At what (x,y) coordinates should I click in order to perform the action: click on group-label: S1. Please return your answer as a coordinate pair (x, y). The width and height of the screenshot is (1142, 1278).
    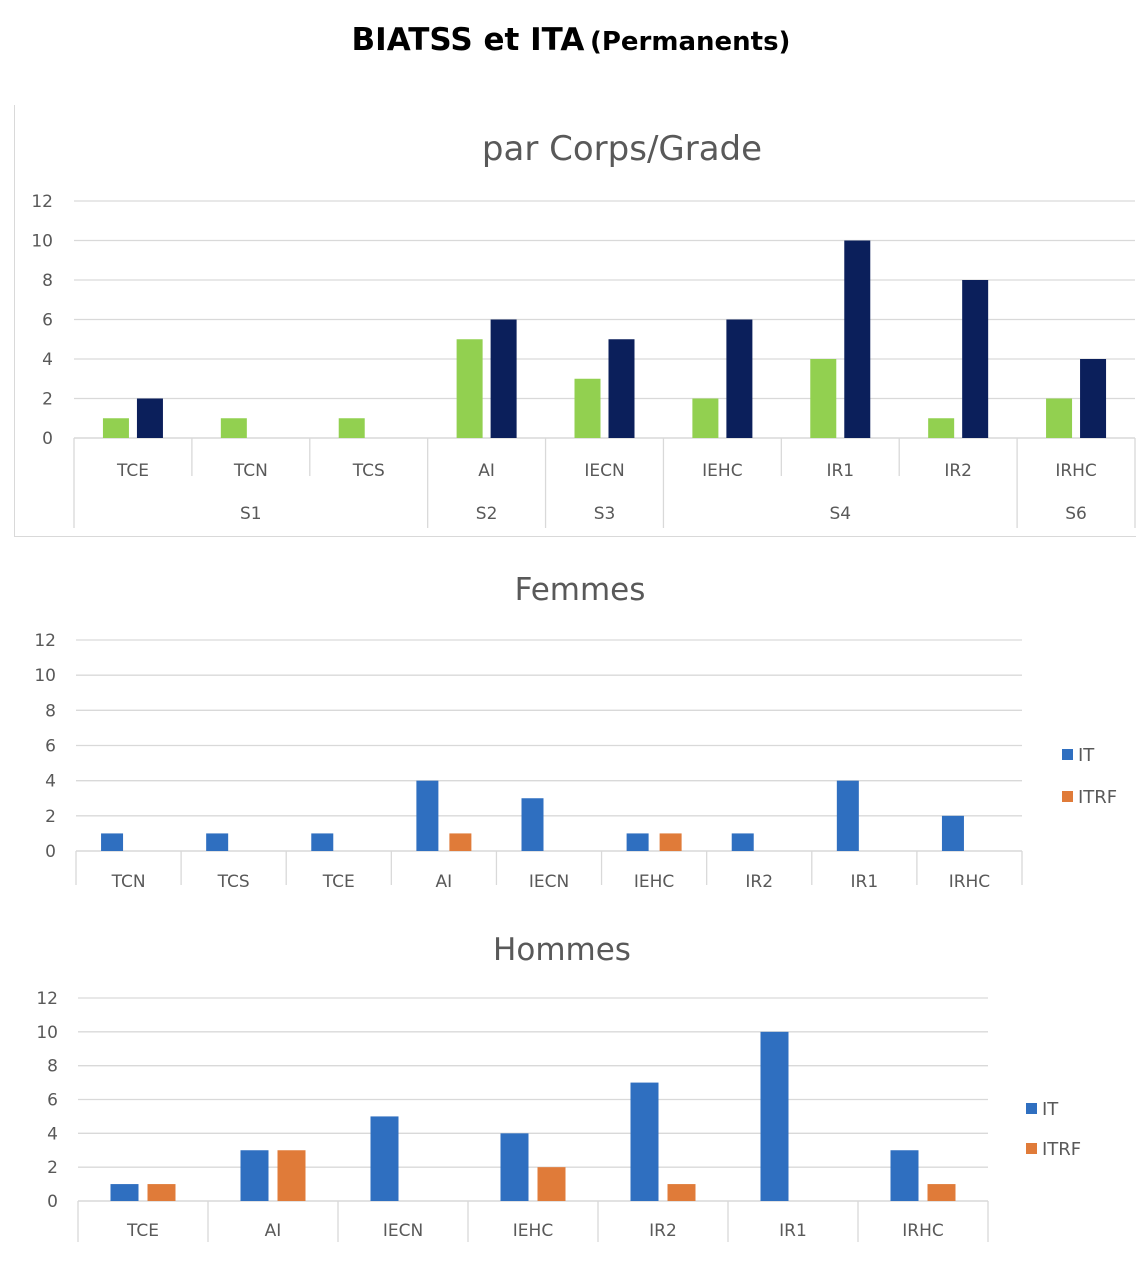
    Looking at the image, I should click on (251, 514).